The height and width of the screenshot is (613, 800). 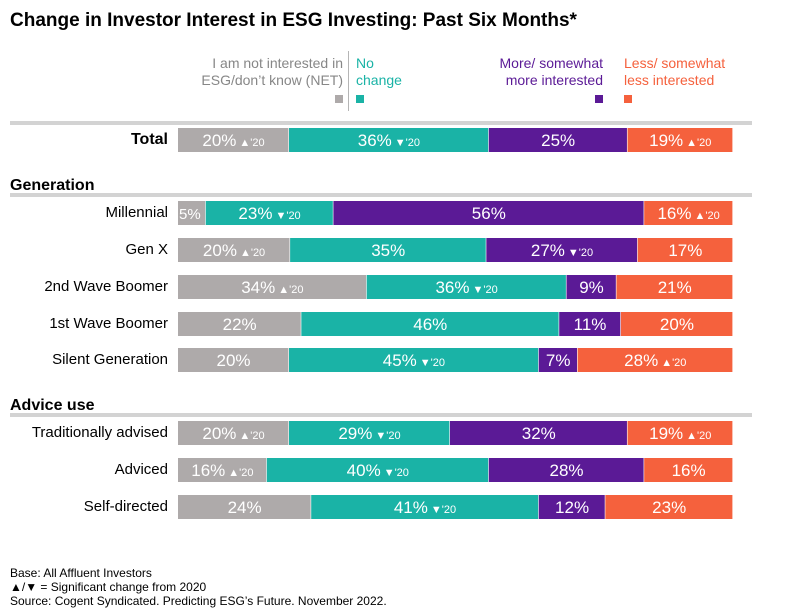 I want to click on bar-1st-wave-boomer-not-interested, so click(x=239, y=324).